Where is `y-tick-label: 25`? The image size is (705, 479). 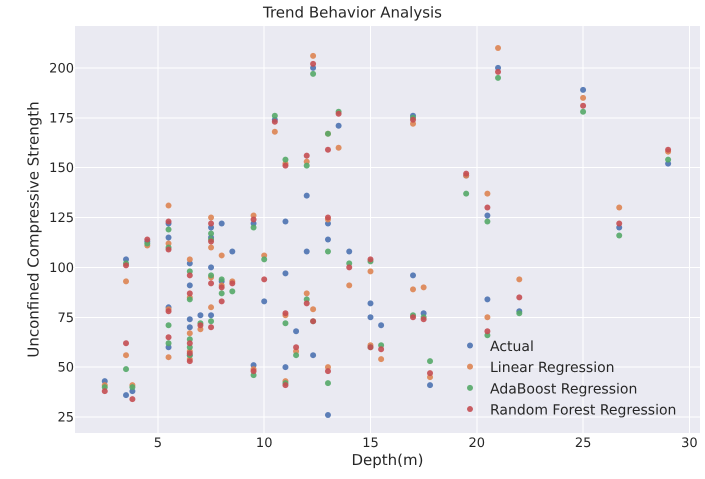
y-tick-label: 25 is located at coordinates (65, 418).